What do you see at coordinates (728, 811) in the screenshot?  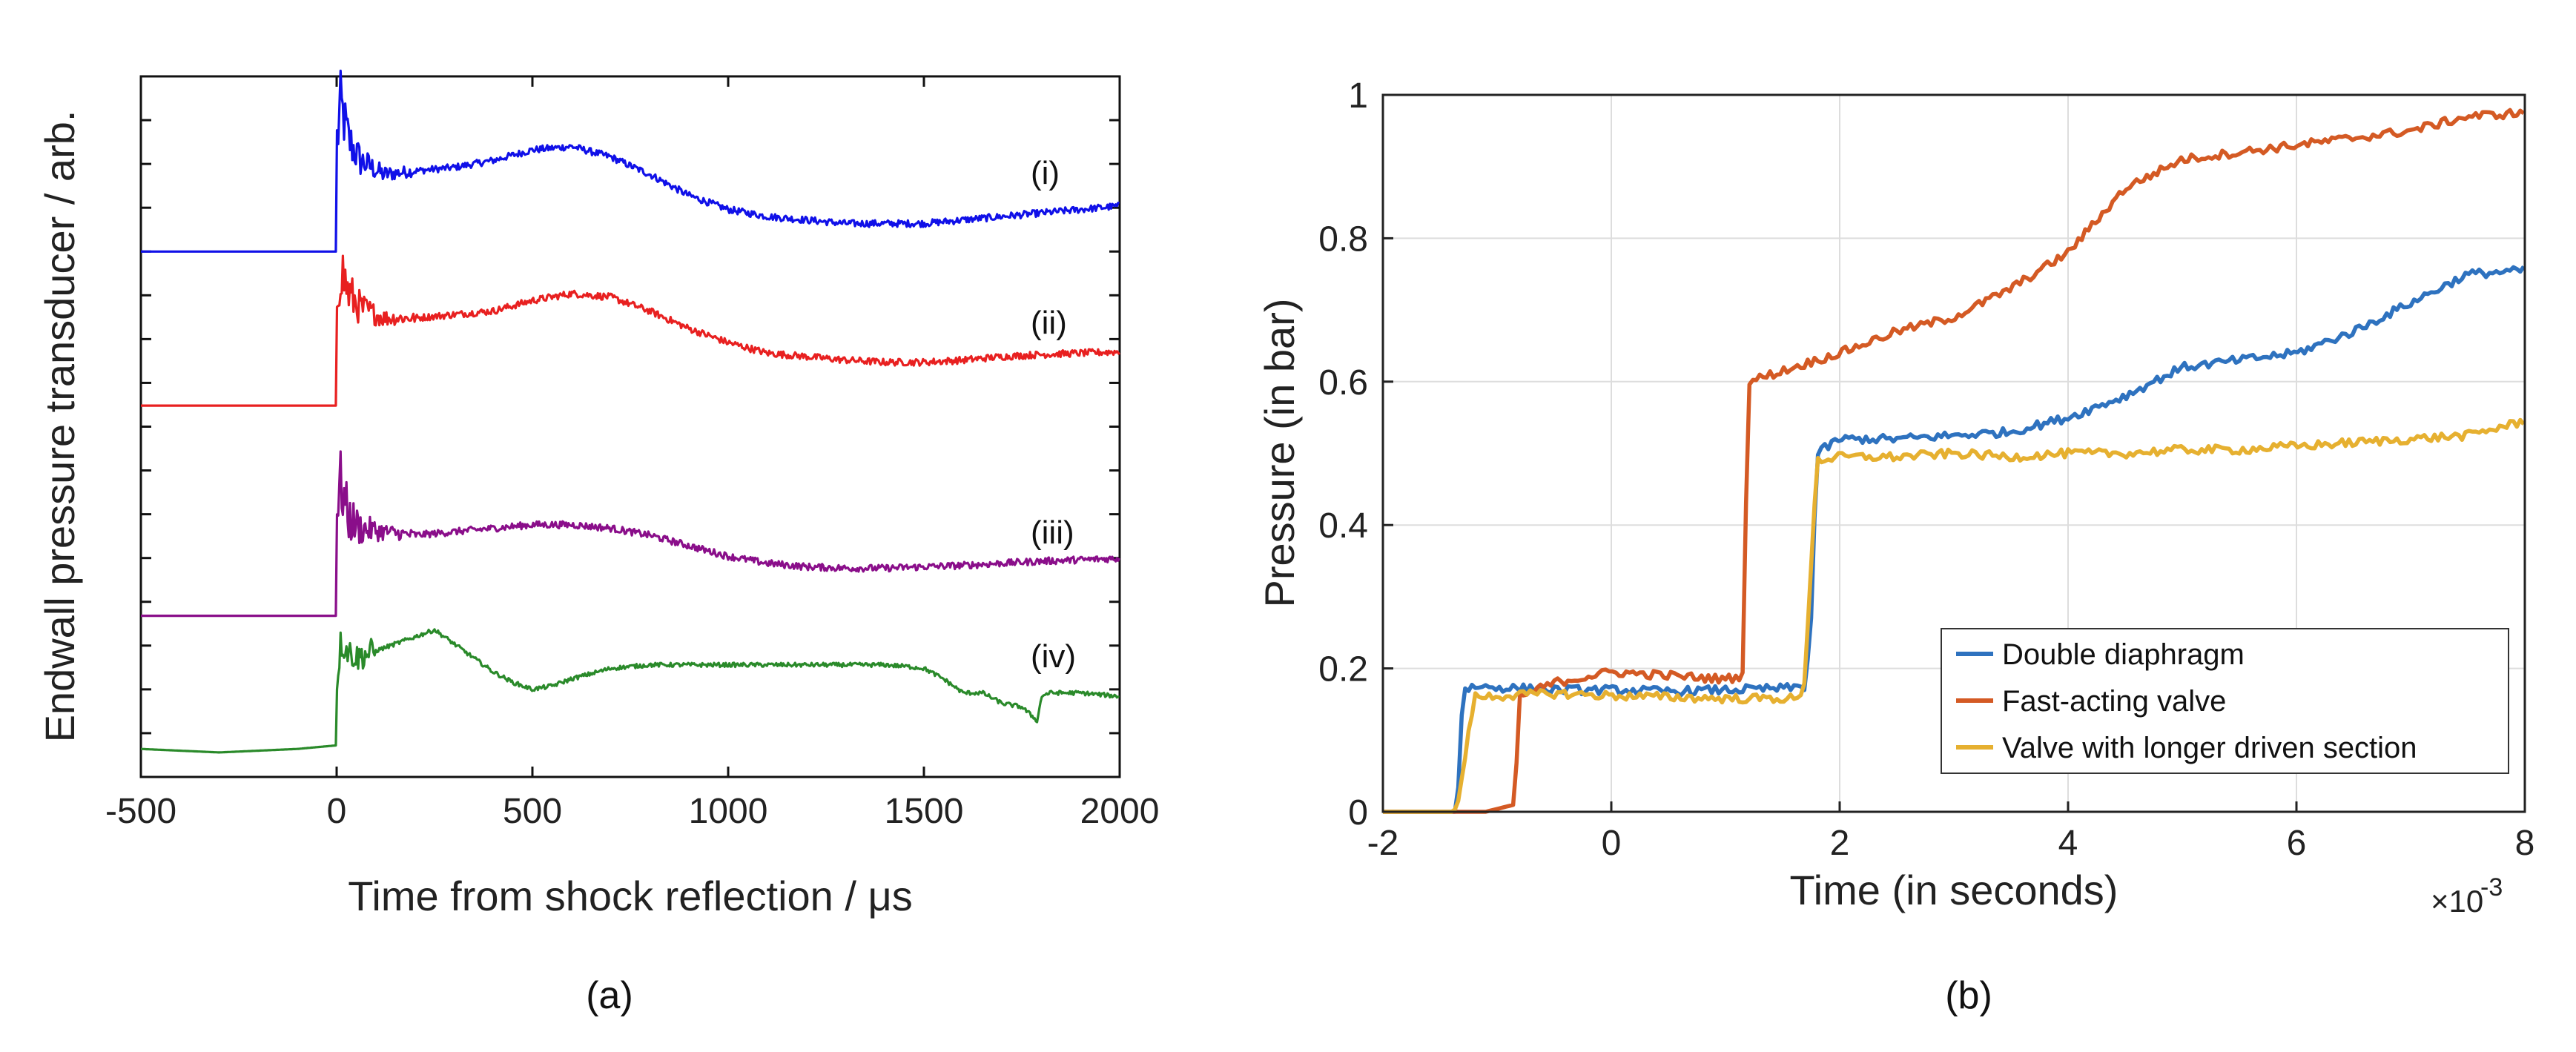 I see `chart-a-x-tick-label: 1000` at bounding box center [728, 811].